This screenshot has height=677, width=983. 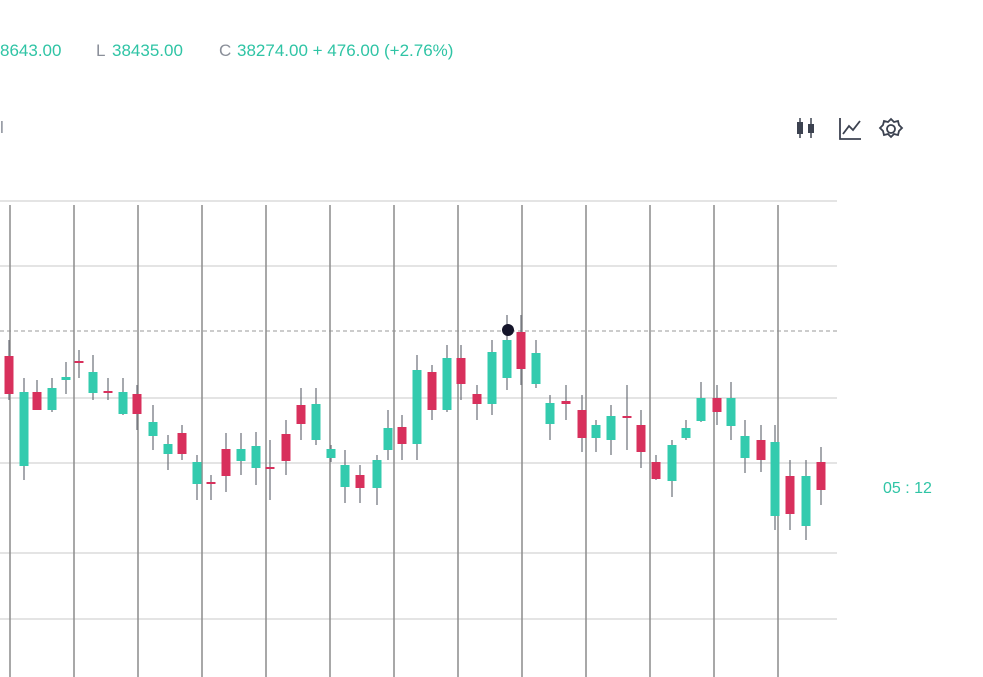 I want to click on low-value: 38435.00, so click(x=147, y=50).